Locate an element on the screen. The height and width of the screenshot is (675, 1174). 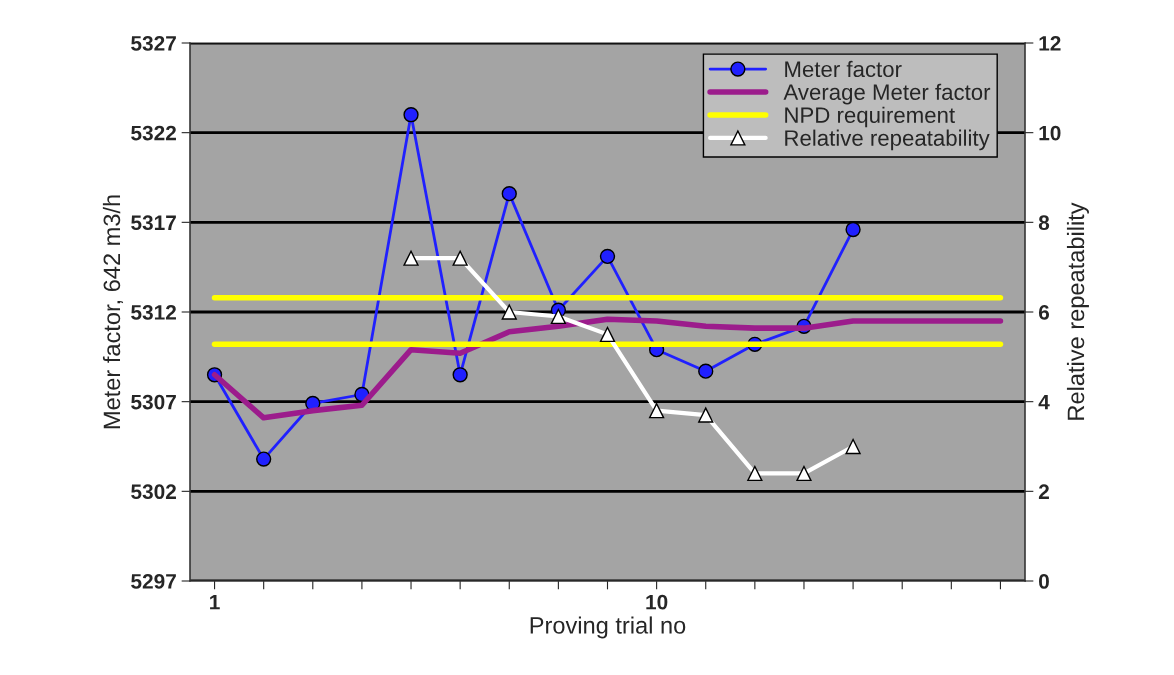
y-tick-label: 5307 is located at coordinates (153, 402).